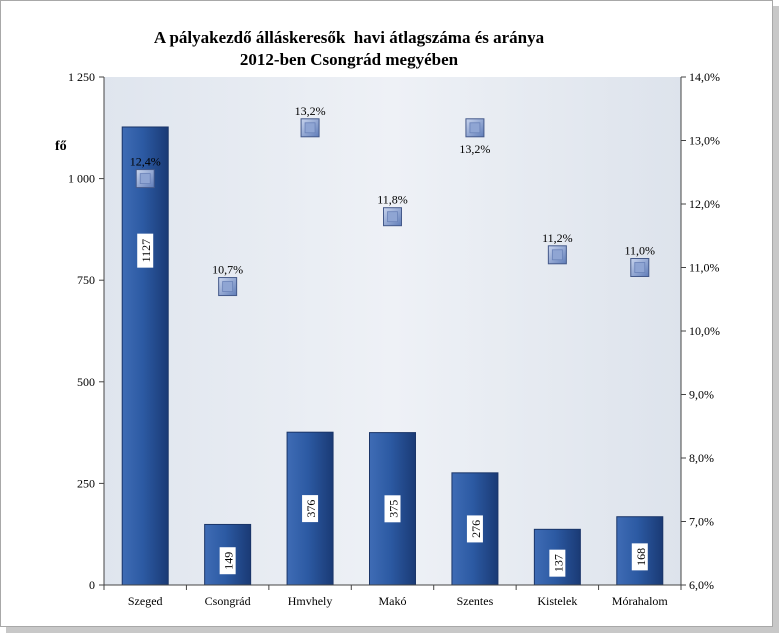 This screenshot has width=779, height=633. I want to click on x-tick-label: Mórahalom, so click(640, 601).